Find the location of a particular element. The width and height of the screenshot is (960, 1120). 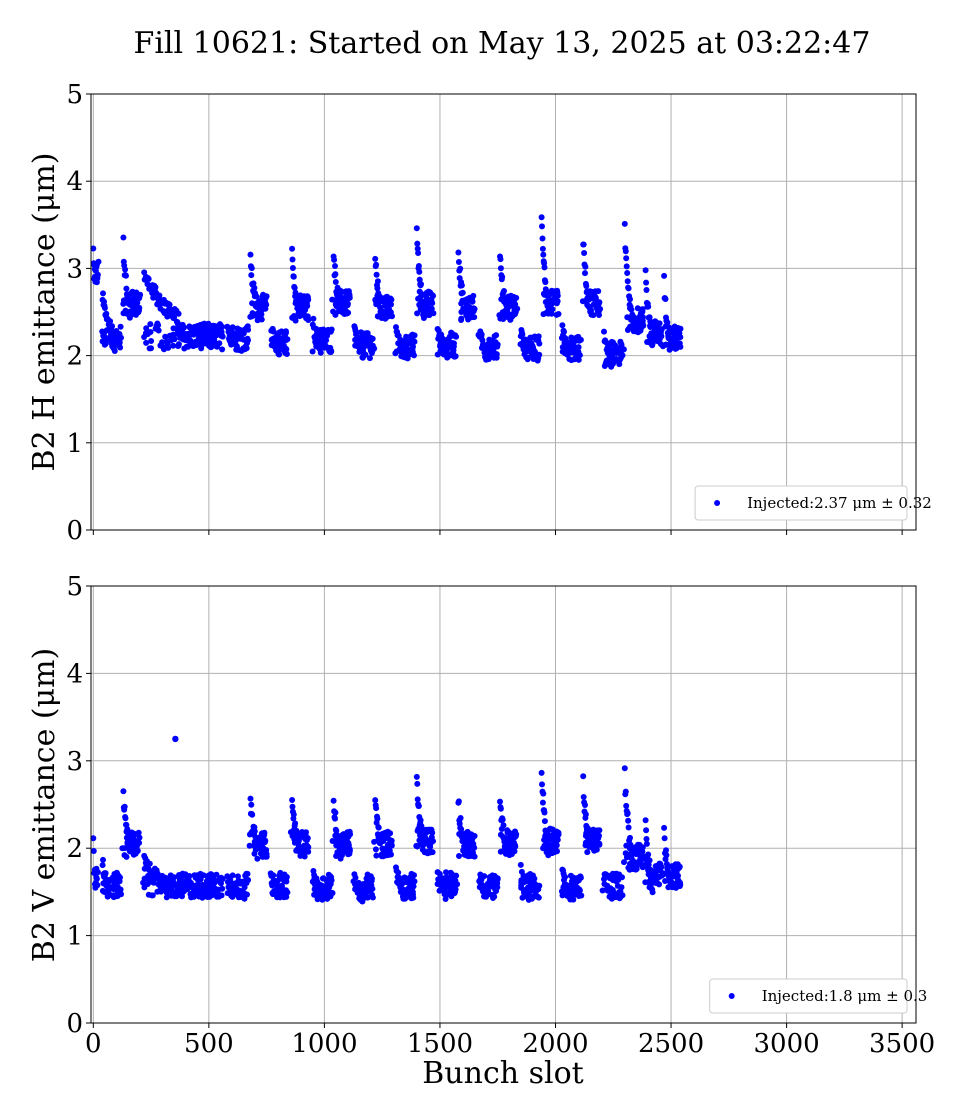

legend: Injected:2.37 μm ± 0.32 is located at coordinates (813, 503).